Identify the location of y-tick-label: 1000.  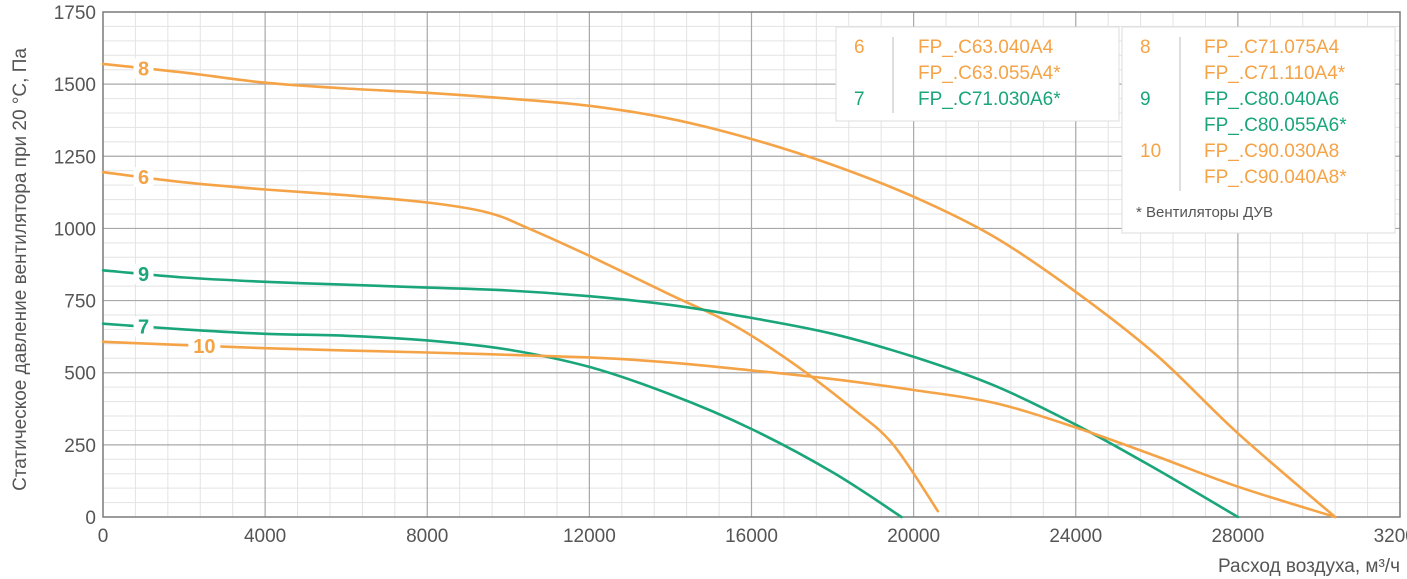
(75, 229).